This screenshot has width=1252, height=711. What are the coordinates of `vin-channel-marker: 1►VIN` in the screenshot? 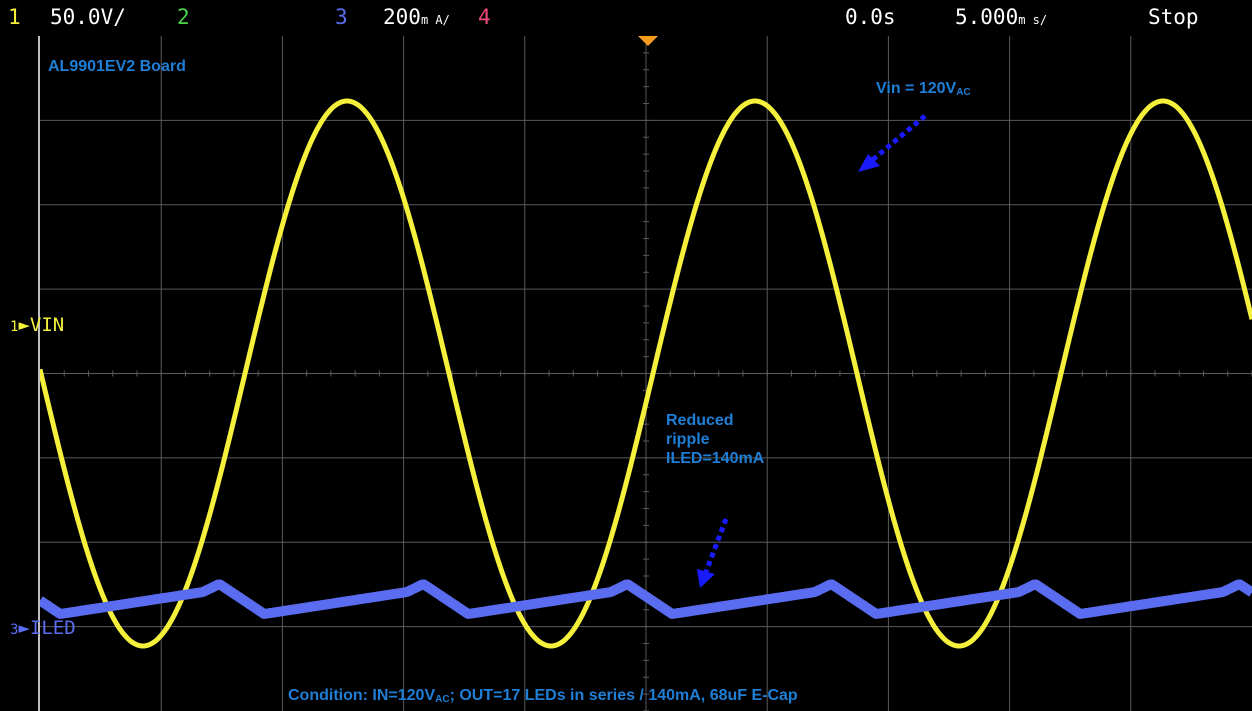 It's located at (37, 326).